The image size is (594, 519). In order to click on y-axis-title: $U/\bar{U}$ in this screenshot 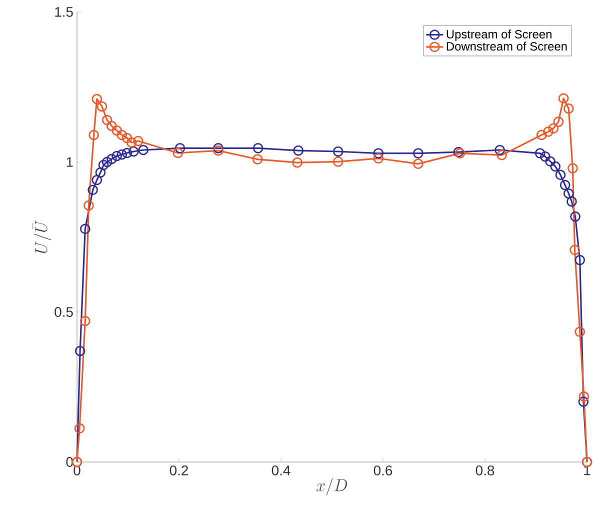, I will do `click(42, 237)`.